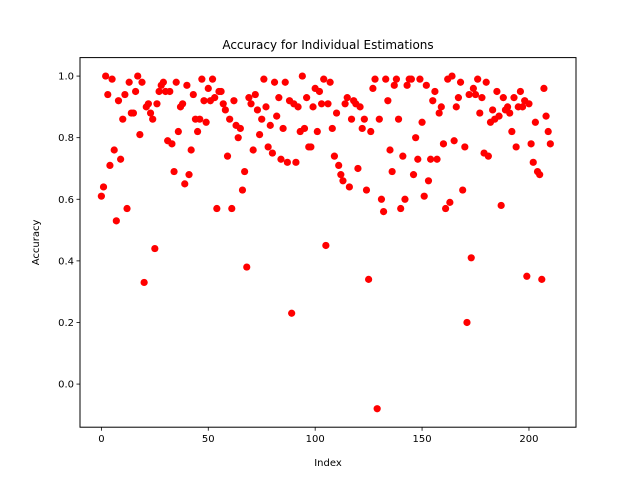  I want to click on y-tick-label: 0.6, so click(66, 200).